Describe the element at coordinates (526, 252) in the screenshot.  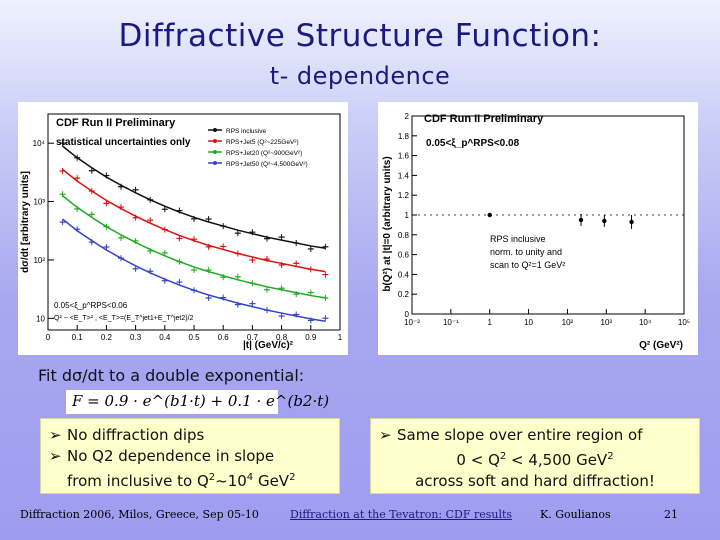
I see `chart-annotation: norm. to unity and` at that location.